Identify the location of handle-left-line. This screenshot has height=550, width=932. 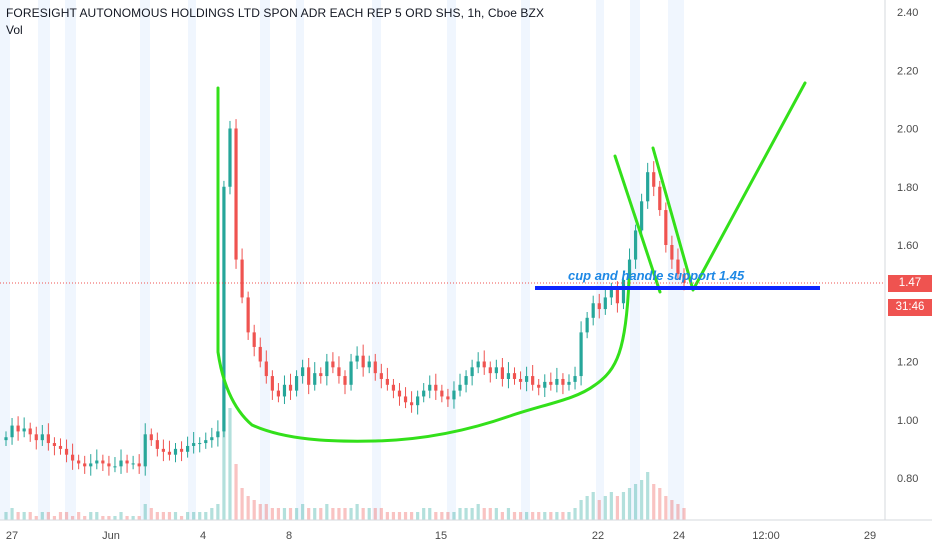
(637, 224).